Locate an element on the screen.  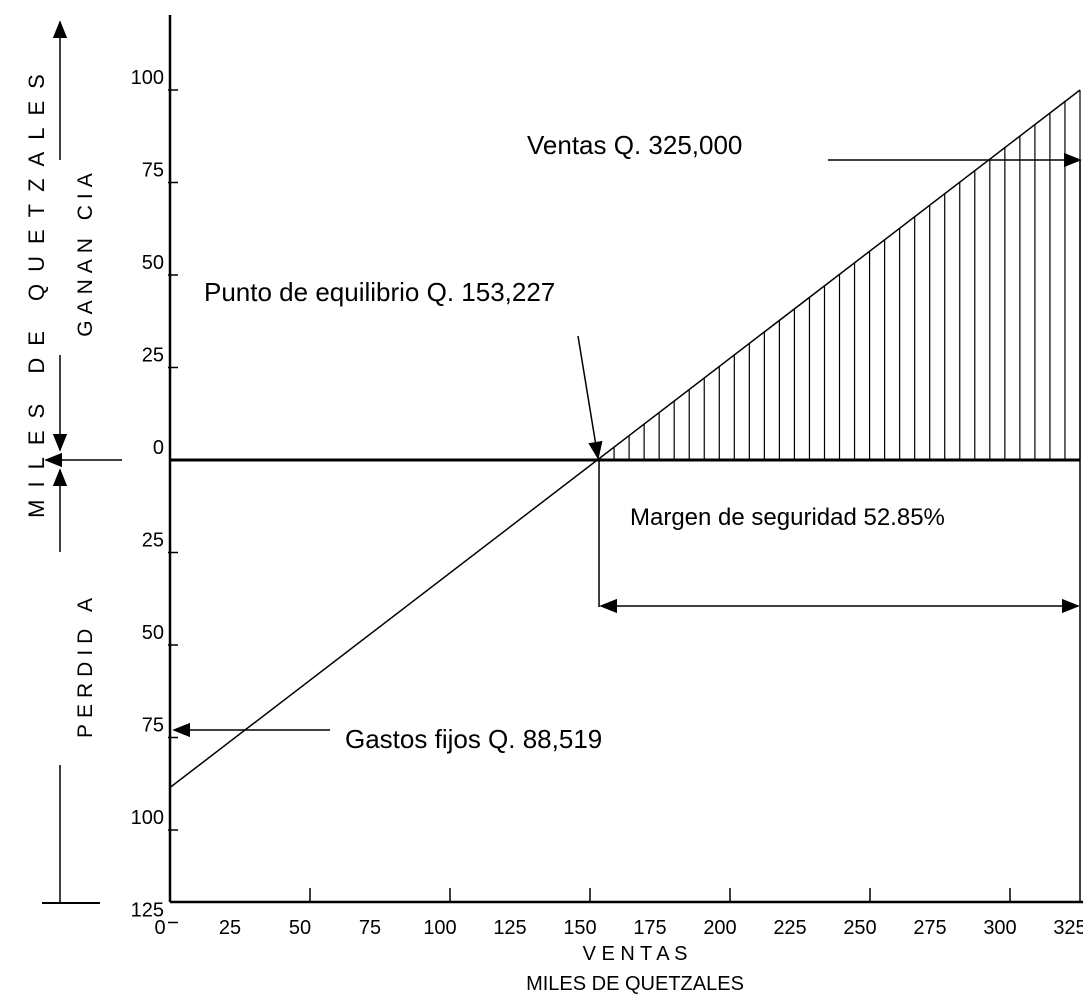
y-tick-label: 125 is located at coordinates (147, 911).